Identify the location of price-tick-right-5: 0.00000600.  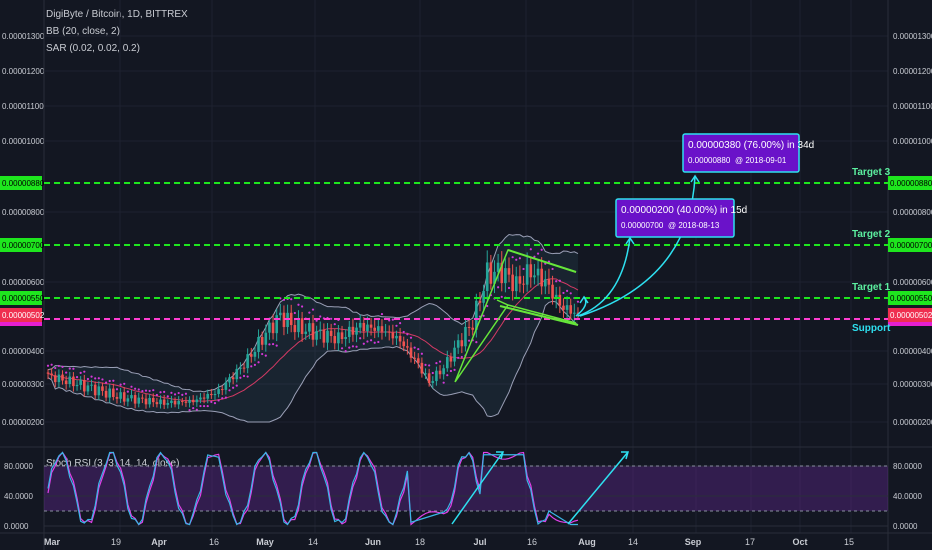
(912, 282).